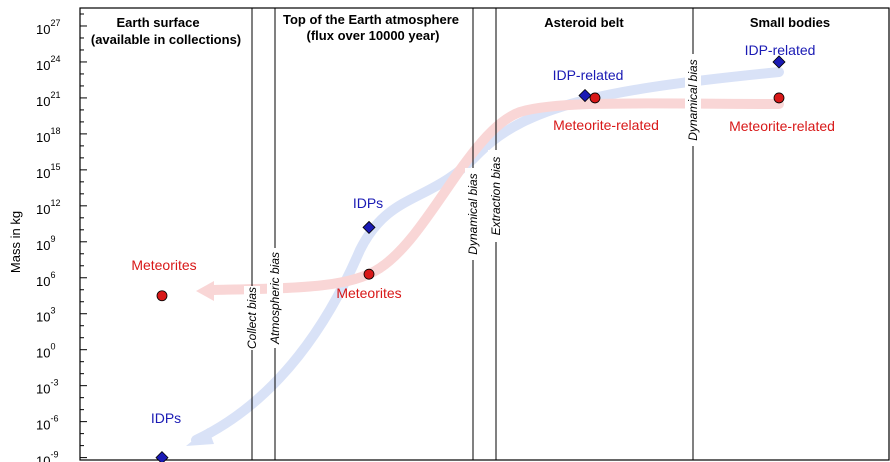 This screenshot has height=462, width=890. What do you see at coordinates (368, 293) in the screenshot?
I see `label-meteorites-atmosphere: Meteorites` at bounding box center [368, 293].